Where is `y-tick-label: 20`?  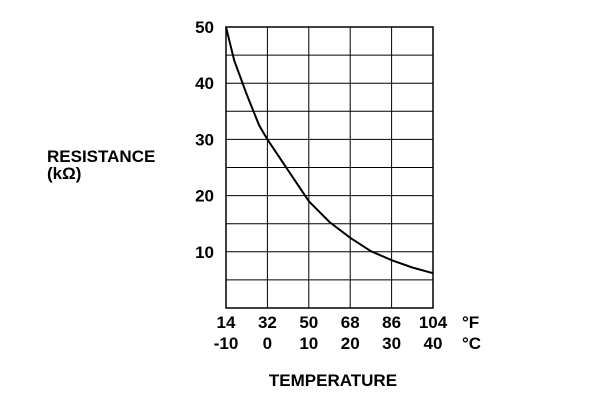 y-tick-label: 20 is located at coordinates (204, 196).